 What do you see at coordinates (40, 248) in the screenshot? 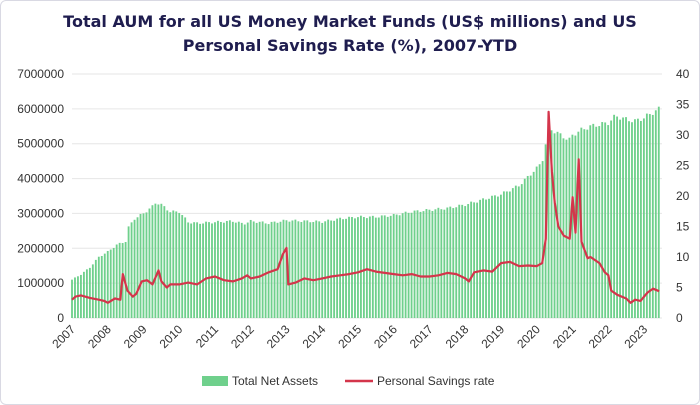
I see `y-left-tick-label: 2000000` at bounding box center [40, 248].